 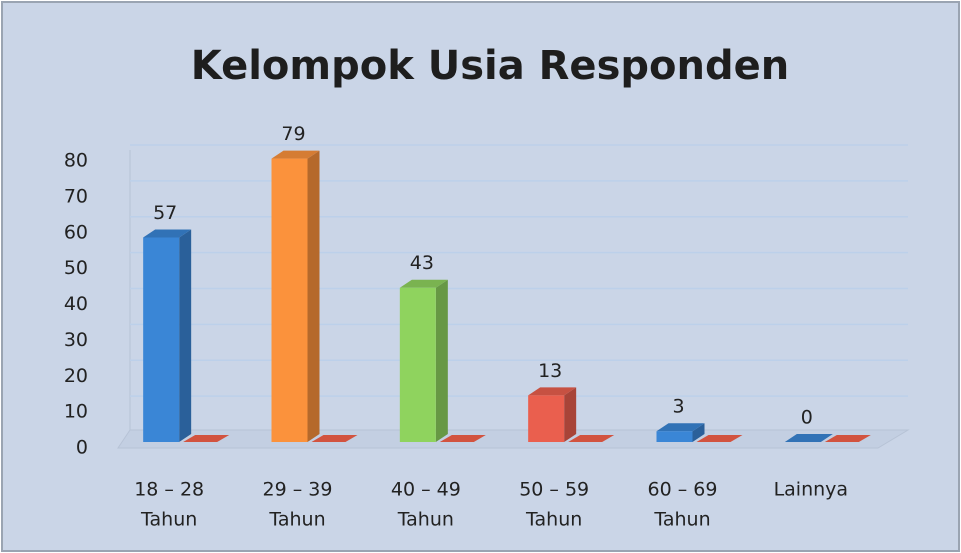 I want to click on y-tick-label: 20, so click(x=76, y=376).